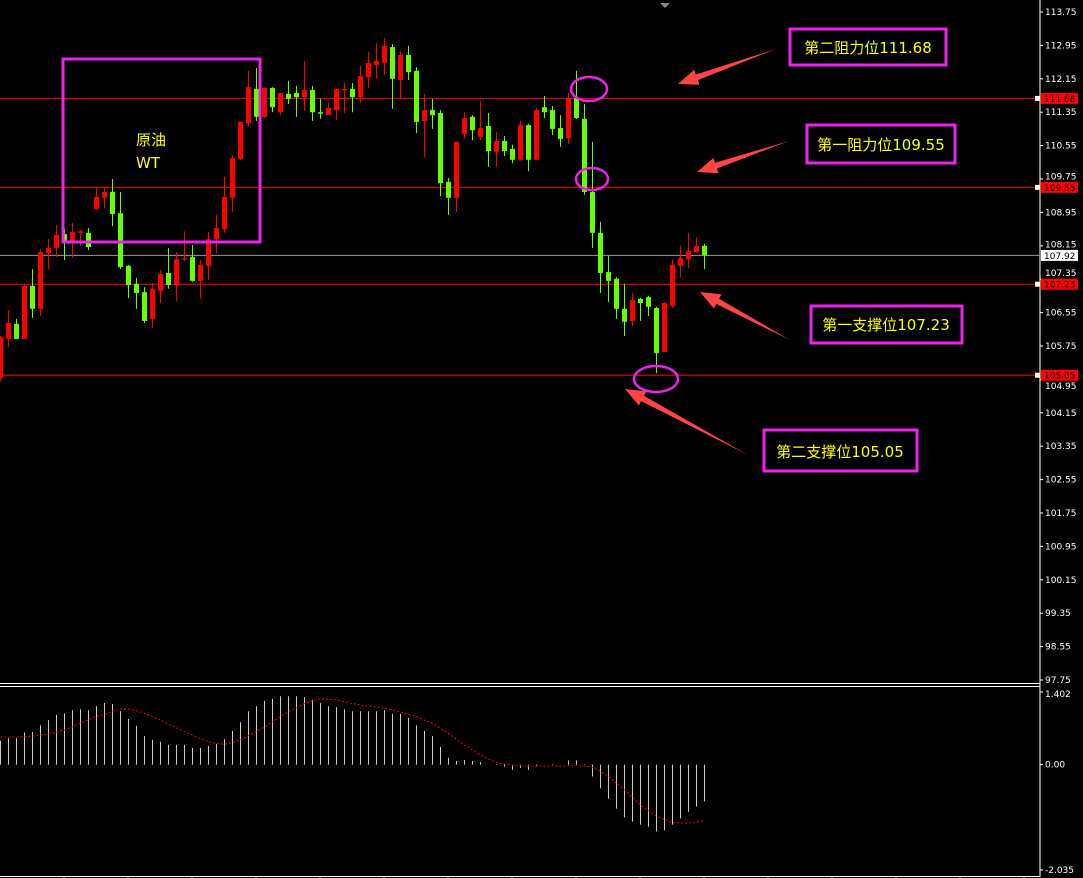 The width and height of the screenshot is (1083, 878). What do you see at coordinates (1061, 387) in the screenshot?
I see `price-tick-label: 104.95` at bounding box center [1061, 387].